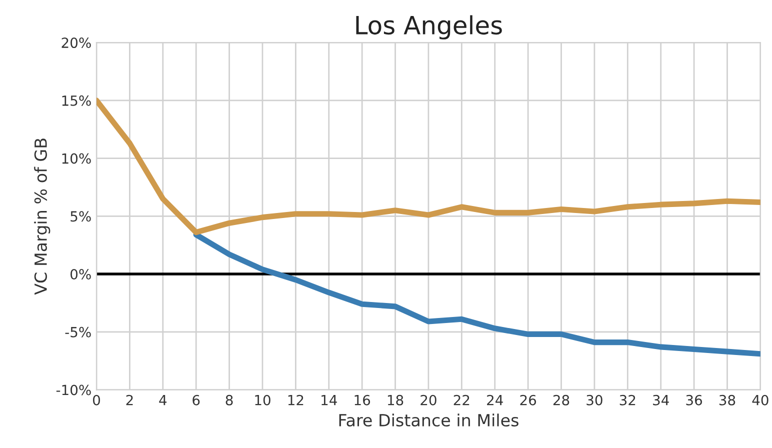 The height and width of the screenshot is (448, 772). I want to click on x-tick-label: 10, so click(262, 400).